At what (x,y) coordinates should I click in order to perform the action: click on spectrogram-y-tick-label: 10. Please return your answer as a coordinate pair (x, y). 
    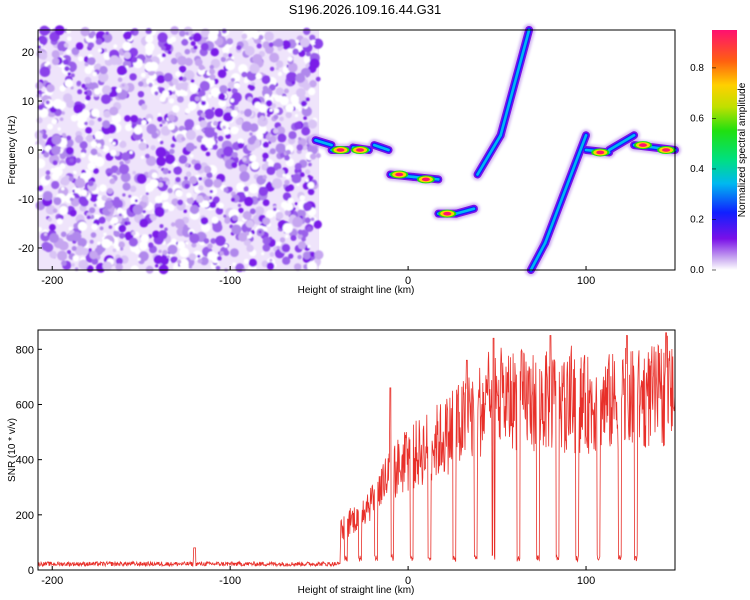
    Looking at the image, I should click on (28, 102).